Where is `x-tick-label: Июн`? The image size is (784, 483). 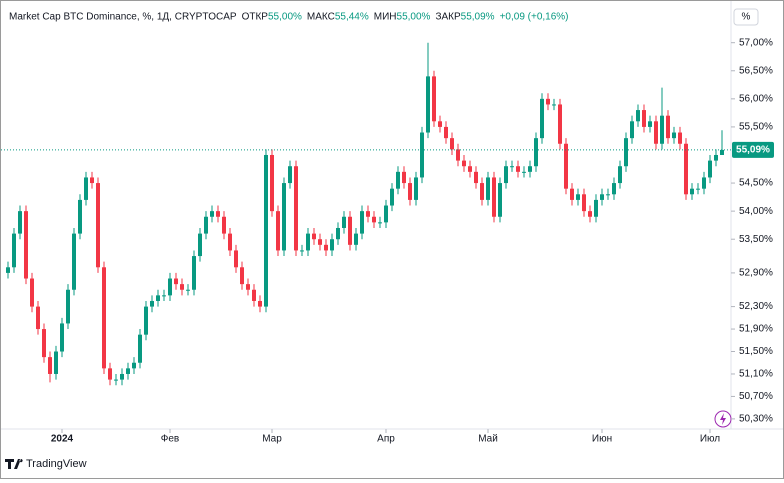 x-tick-label: Июн is located at coordinates (602, 439).